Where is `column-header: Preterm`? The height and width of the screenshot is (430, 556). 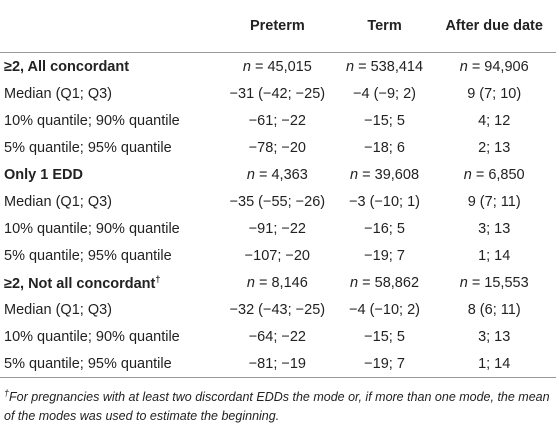 column-header: Preterm is located at coordinates (277, 26).